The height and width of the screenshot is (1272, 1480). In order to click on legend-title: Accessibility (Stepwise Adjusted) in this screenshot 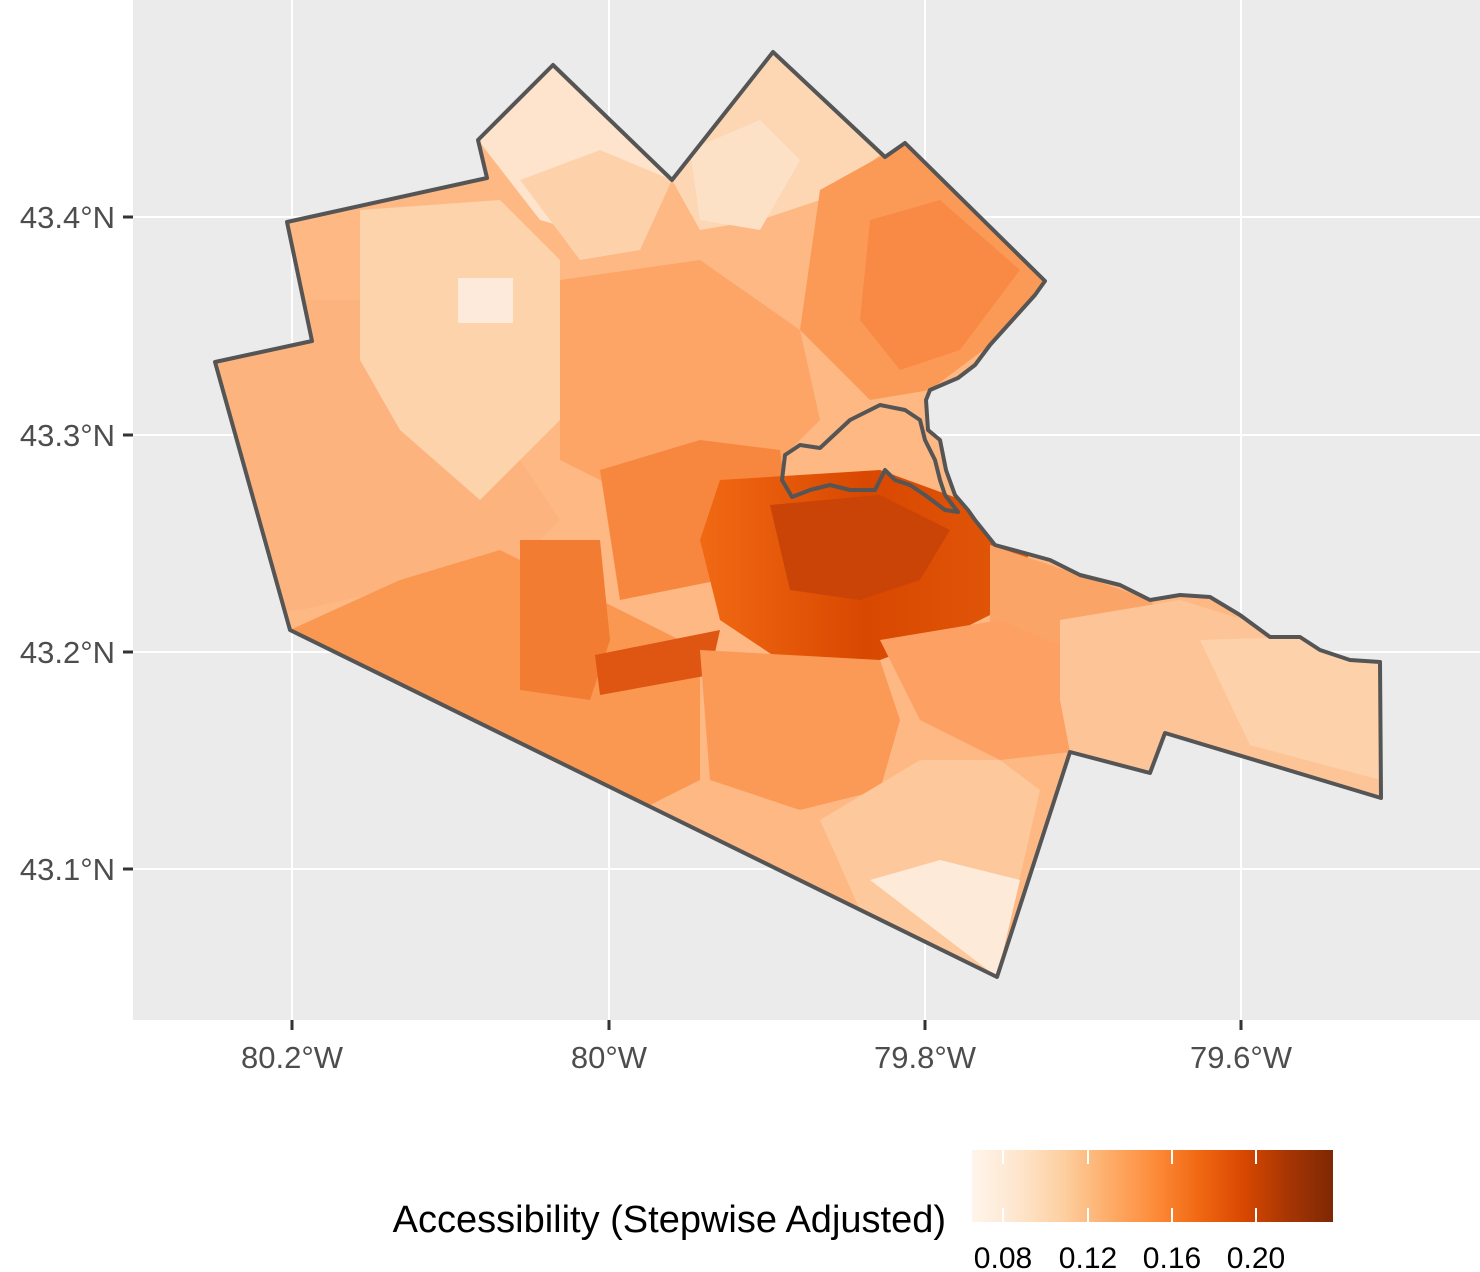, I will do `click(669, 1220)`.